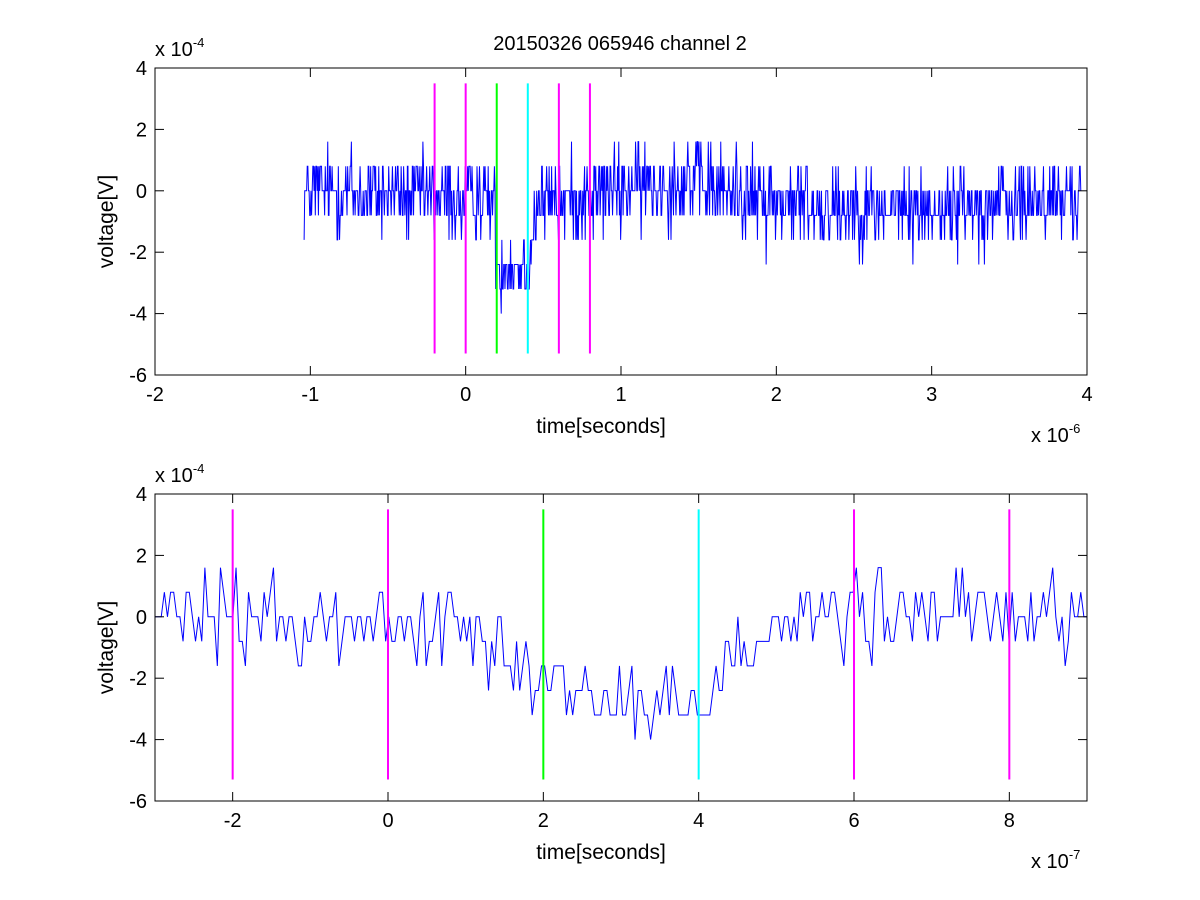  Describe the element at coordinates (512, 218) in the screenshot. I see `marker-layer` at that location.